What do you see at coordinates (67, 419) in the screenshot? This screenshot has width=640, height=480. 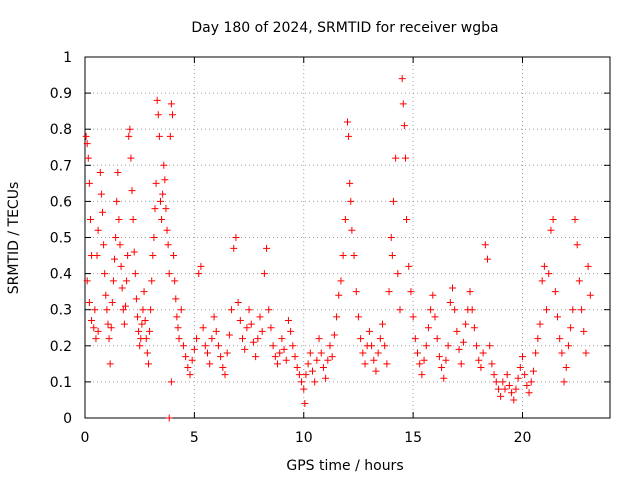 I see `y-tick-label: 0` at bounding box center [67, 419].